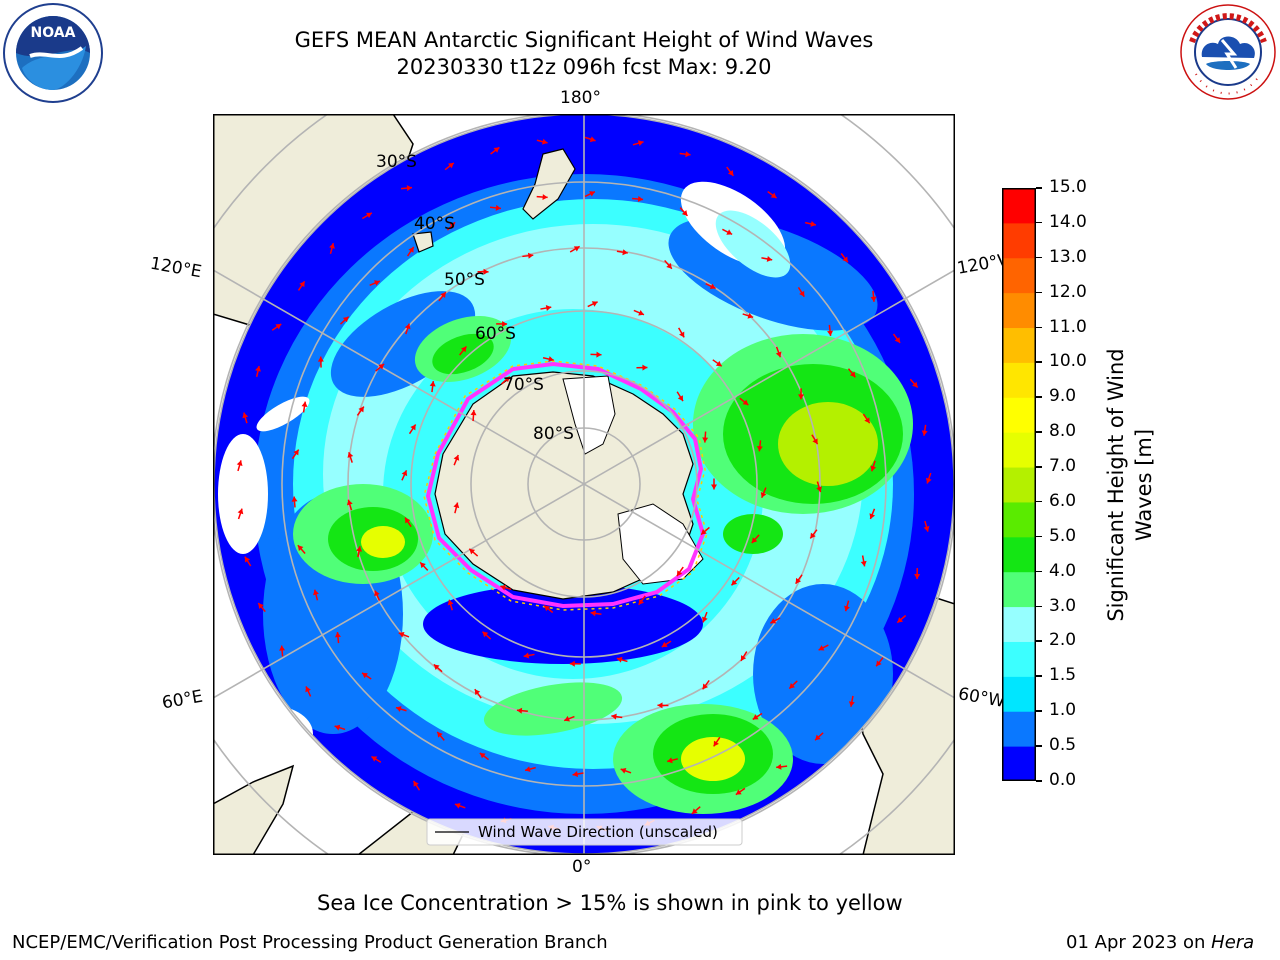  I want to click on lon-label-120w: 120°W, so click(979, 265).